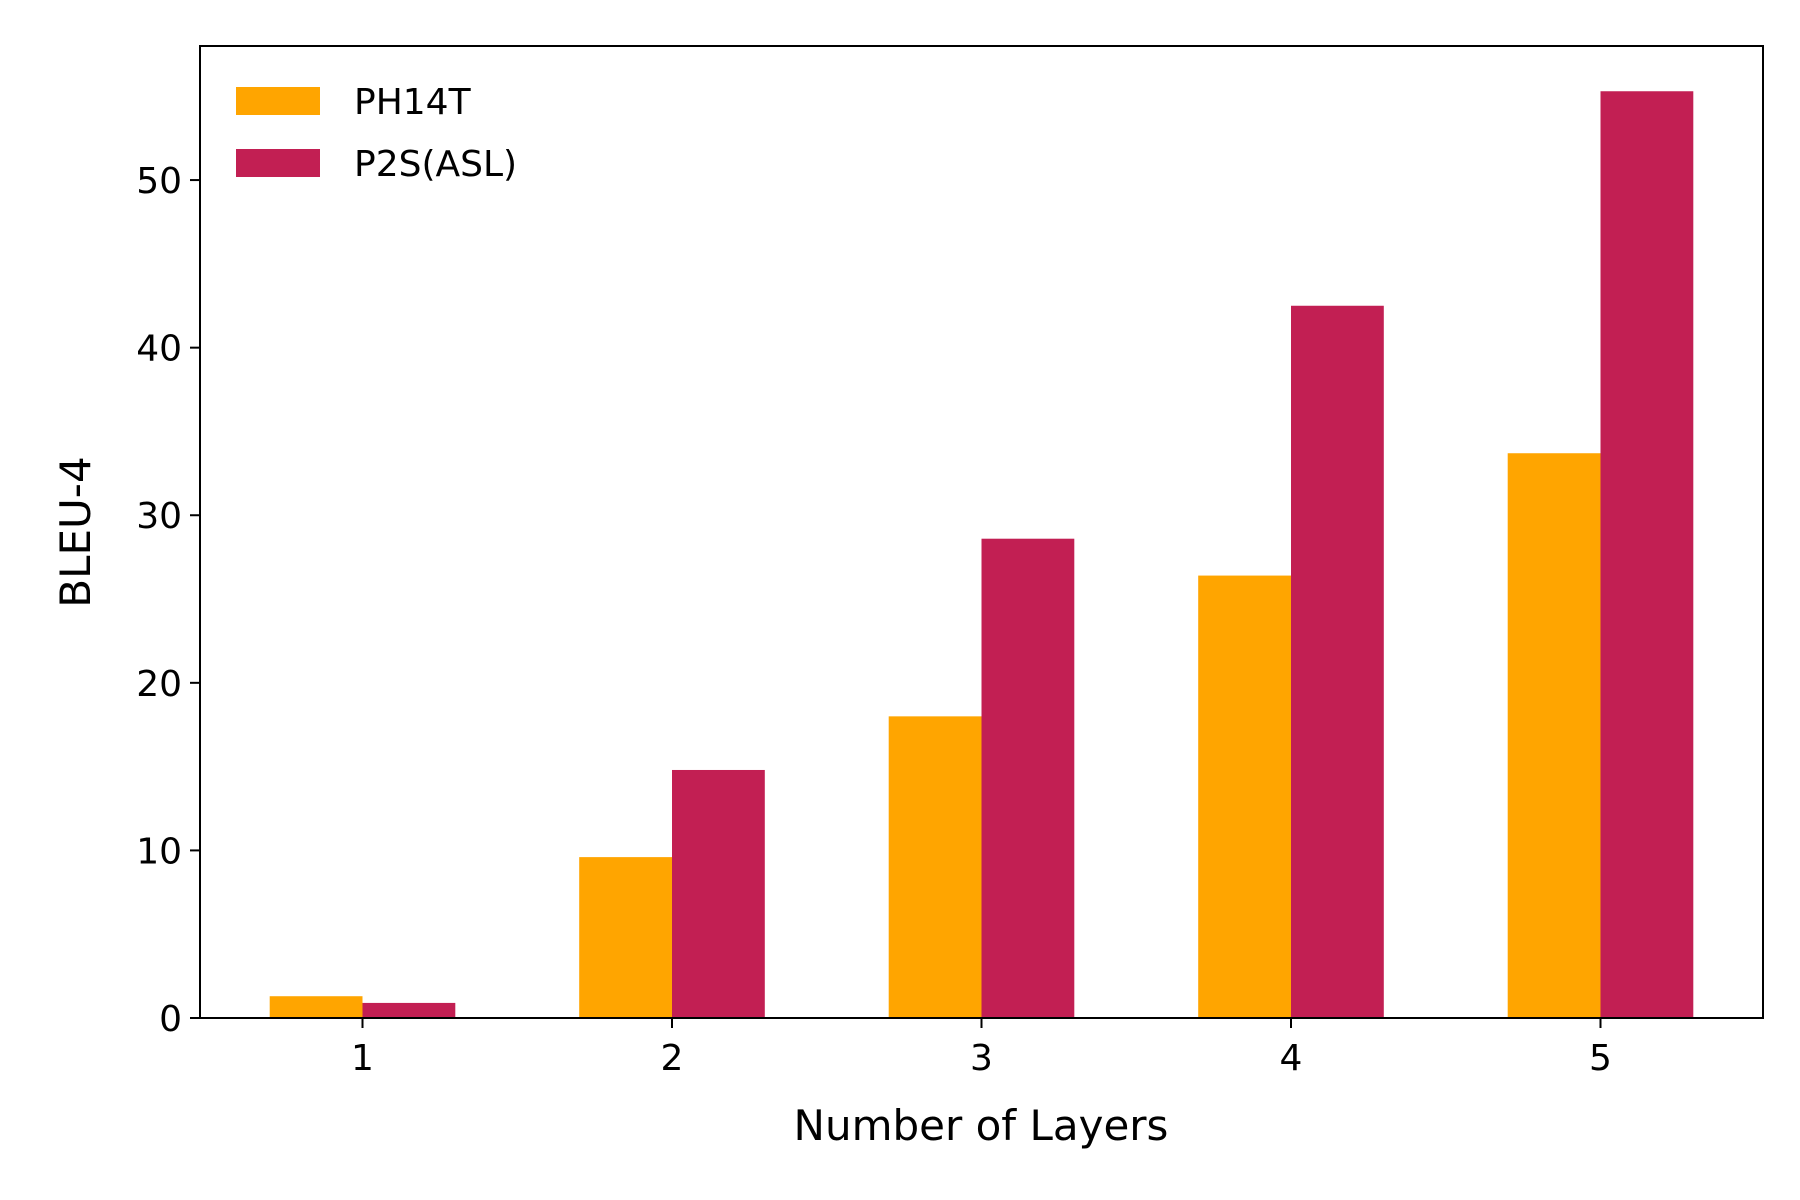  Describe the element at coordinates (159, 181) in the screenshot. I see `y-tick-label: 50` at that location.